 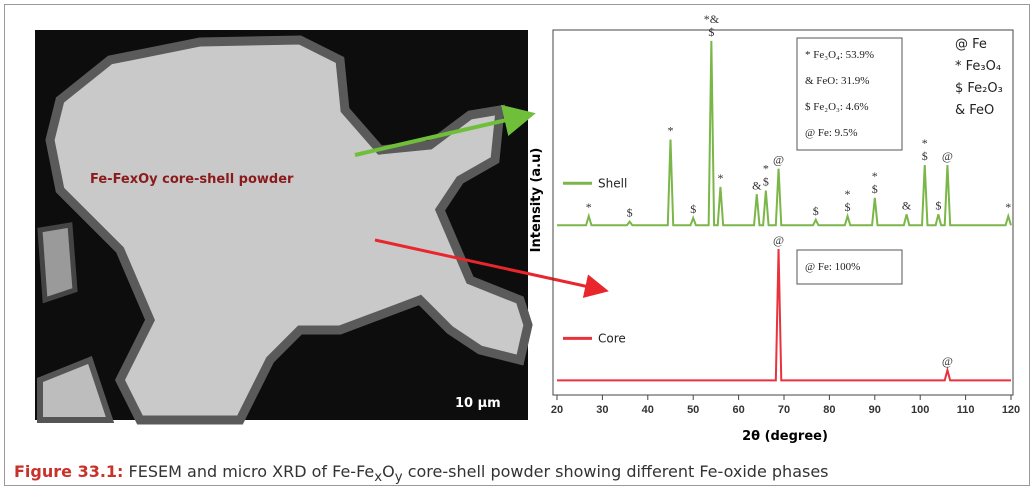 I want to click on phase-key: * Fe₃O₄, so click(x=978, y=66).